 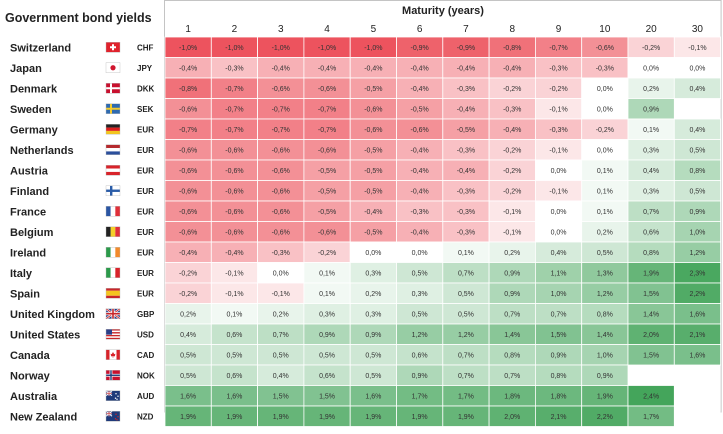 What do you see at coordinates (30, 376) in the screenshot?
I see `country-label: Norway` at bounding box center [30, 376].